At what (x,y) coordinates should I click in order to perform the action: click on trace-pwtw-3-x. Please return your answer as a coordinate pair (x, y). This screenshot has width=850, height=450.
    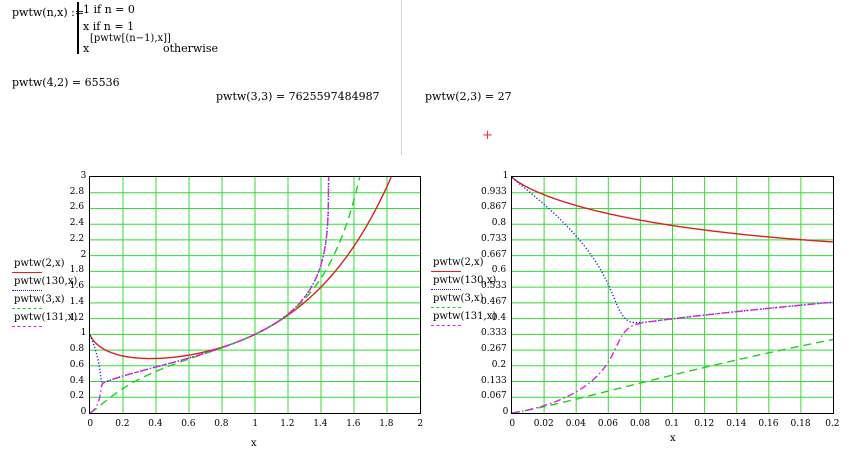
    Looking at the image, I should click on (672, 375).